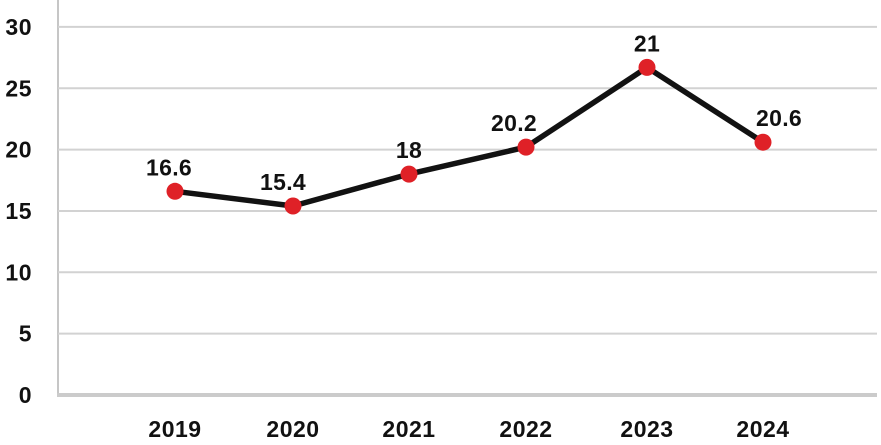 This screenshot has width=881, height=445. Describe the element at coordinates (283, 182) in the screenshot. I see `data-point-label: 15.4` at that location.